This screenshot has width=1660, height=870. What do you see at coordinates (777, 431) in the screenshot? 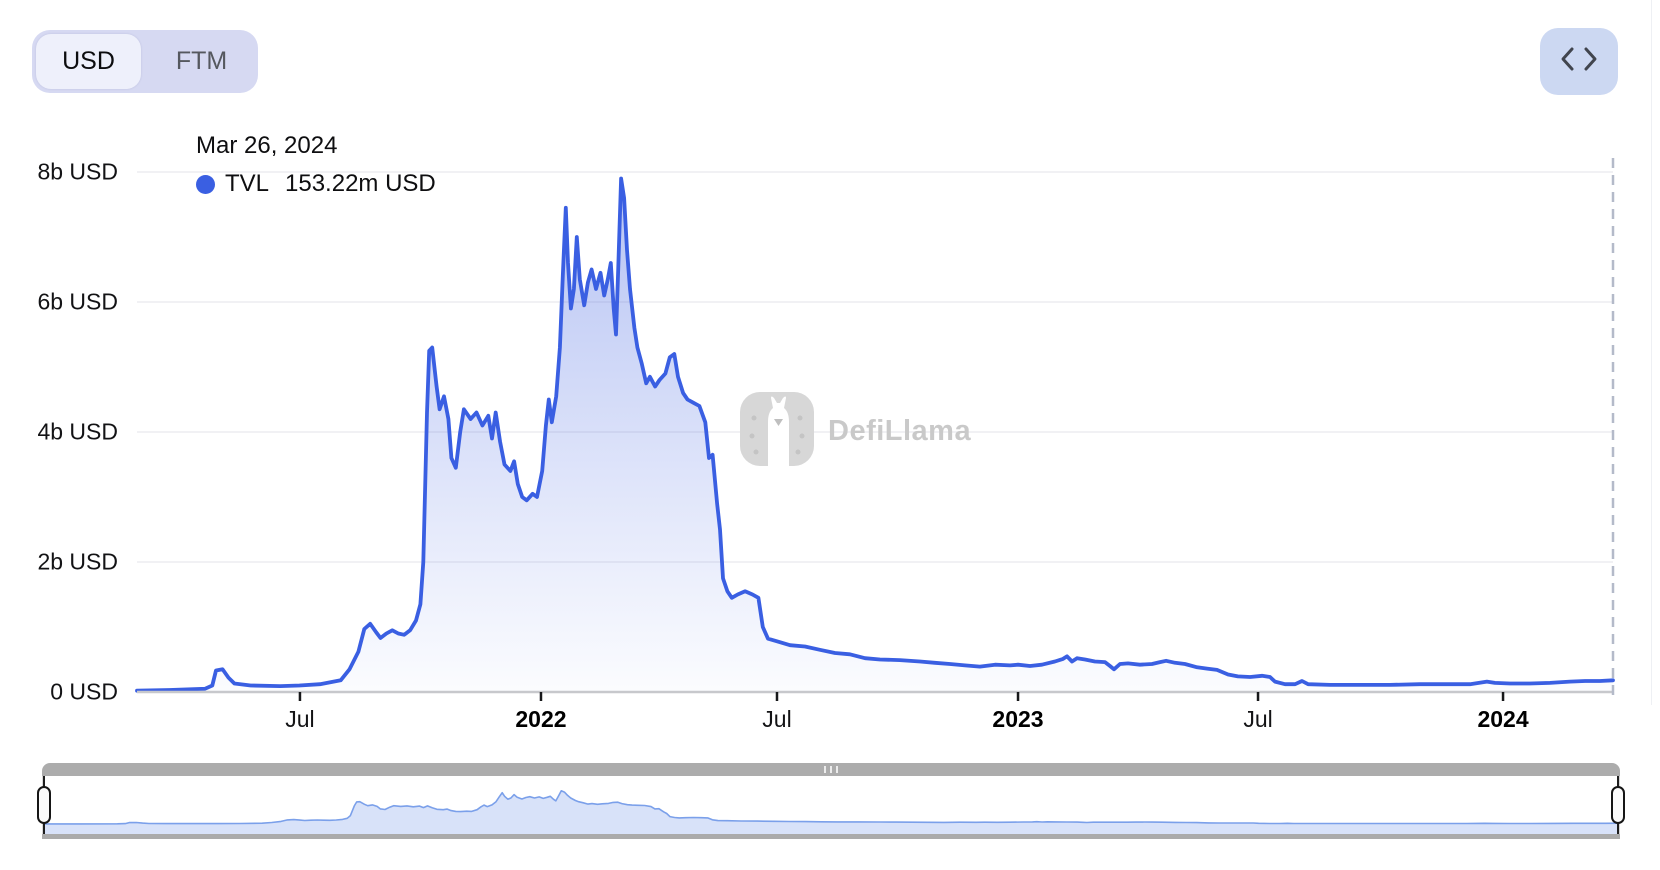
I see `defillama-llama-icon` at bounding box center [777, 431].